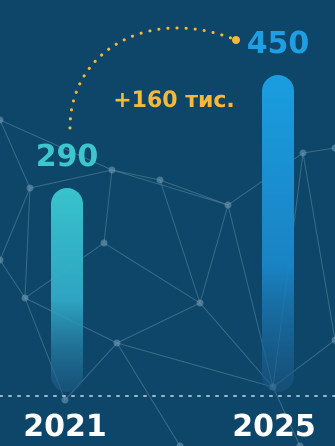  What do you see at coordinates (278, 43) in the screenshot?
I see `value-label-2025: 450` at bounding box center [278, 43].